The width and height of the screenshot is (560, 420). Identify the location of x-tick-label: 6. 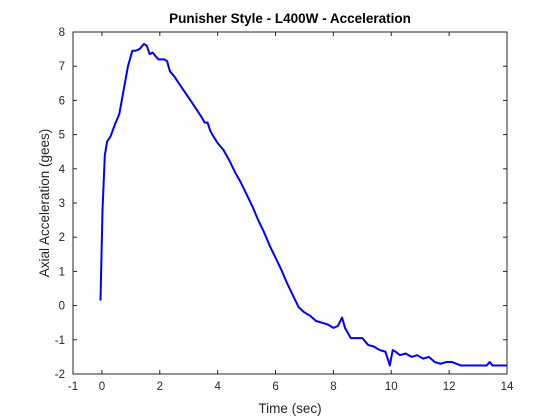
(275, 387).